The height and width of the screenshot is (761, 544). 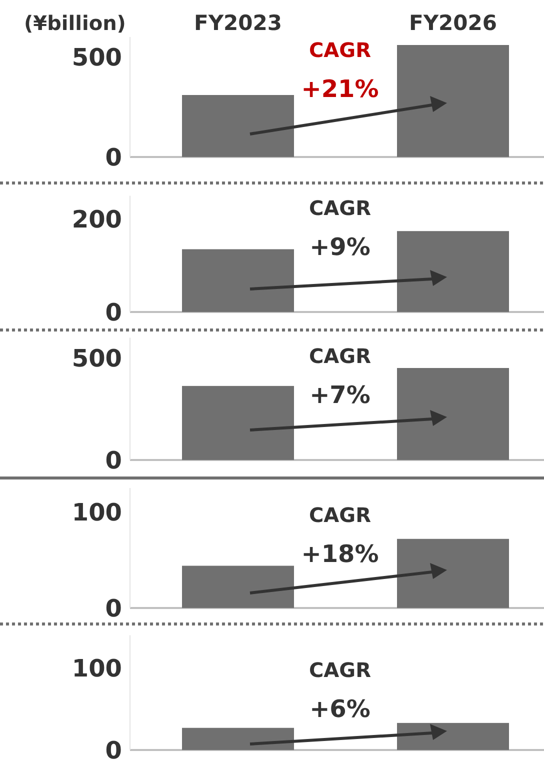 What do you see at coordinates (340, 395) in the screenshot?
I see `annotation: +7%` at bounding box center [340, 395].